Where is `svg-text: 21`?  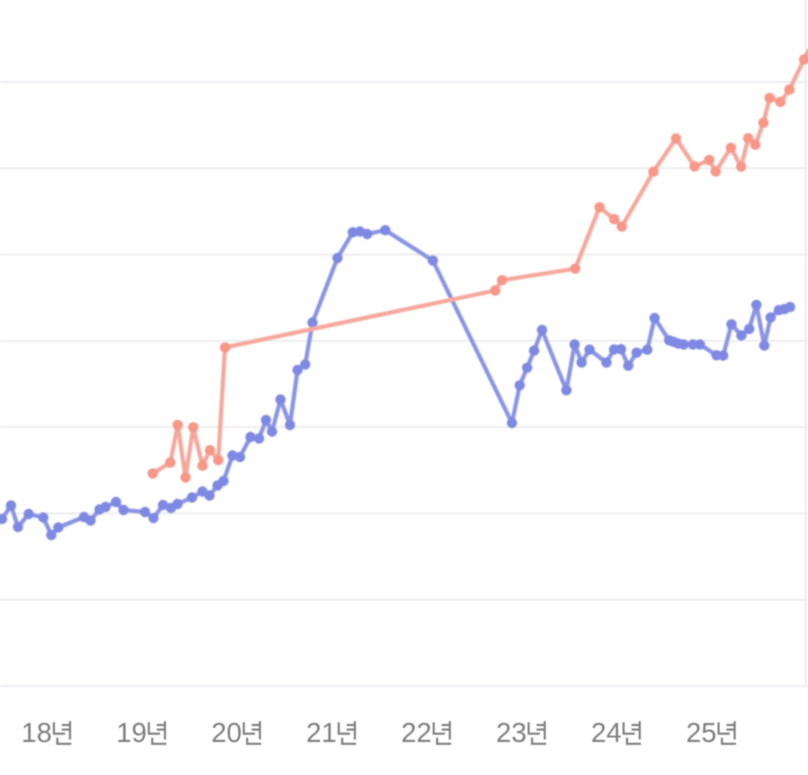 svg-text: 21 is located at coordinates (321, 732).